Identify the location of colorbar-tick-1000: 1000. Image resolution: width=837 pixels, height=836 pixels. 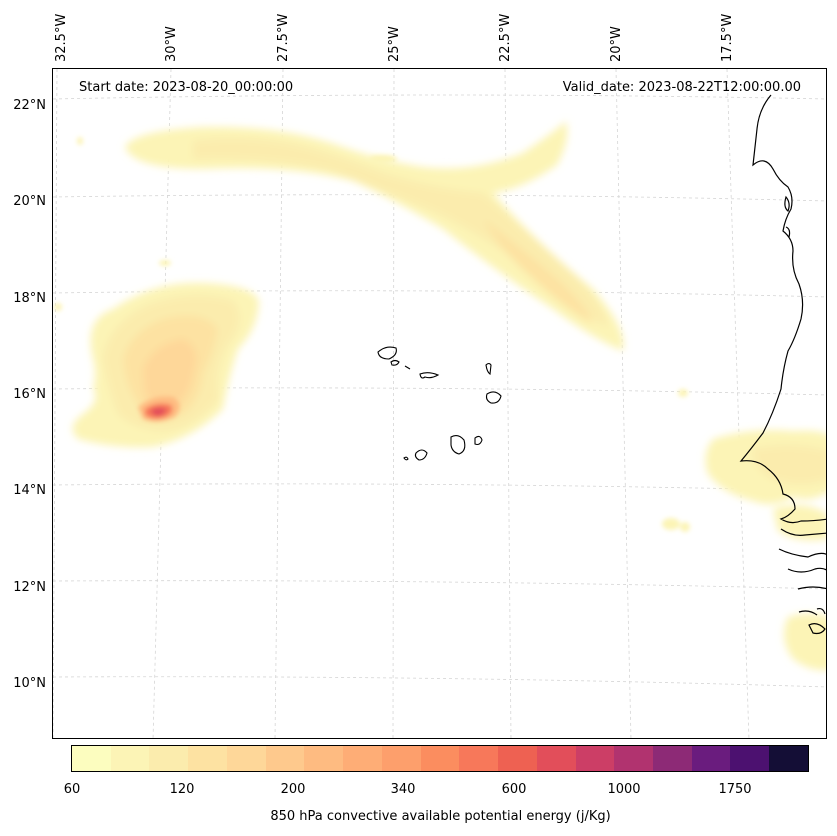
(624, 789).